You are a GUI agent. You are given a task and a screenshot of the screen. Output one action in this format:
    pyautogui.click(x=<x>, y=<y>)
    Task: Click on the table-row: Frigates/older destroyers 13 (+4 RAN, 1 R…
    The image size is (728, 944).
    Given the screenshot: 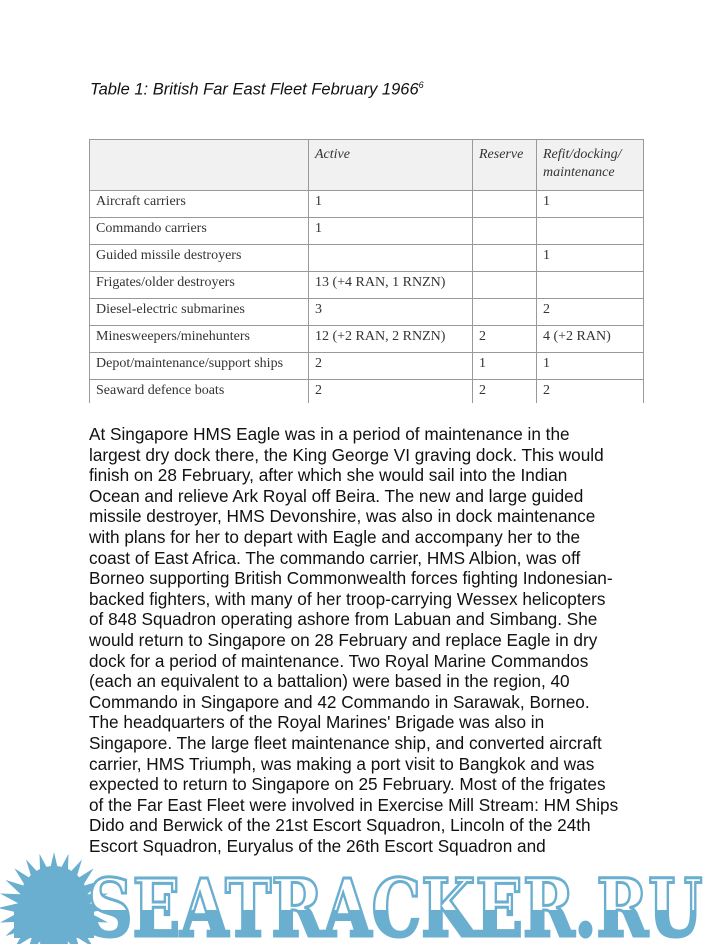 What is the action you would take?
    pyautogui.click(x=366, y=285)
    